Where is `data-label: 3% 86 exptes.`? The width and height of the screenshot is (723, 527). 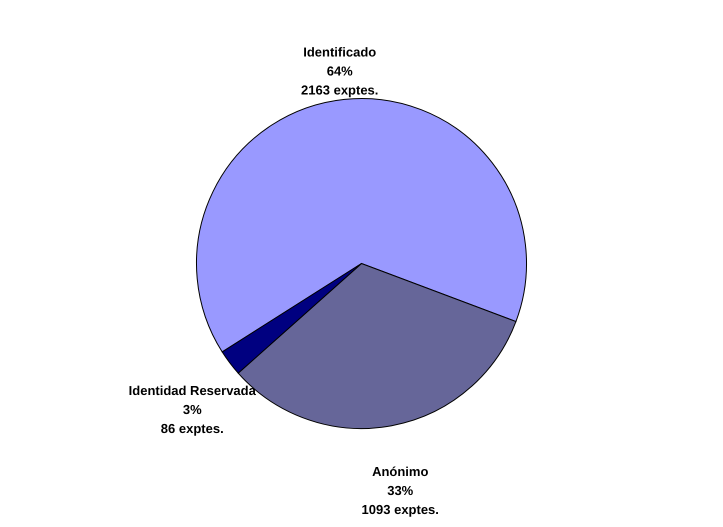 data-label: 3% 86 exptes. is located at coordinates (192, 419).